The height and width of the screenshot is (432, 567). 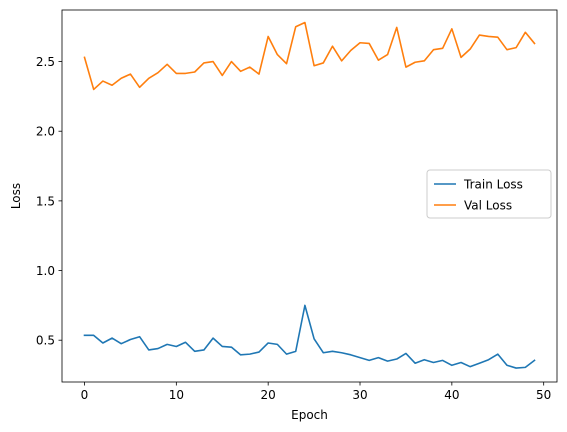 I want to click on x-tick-label: 50, so click(x=543, y=395).